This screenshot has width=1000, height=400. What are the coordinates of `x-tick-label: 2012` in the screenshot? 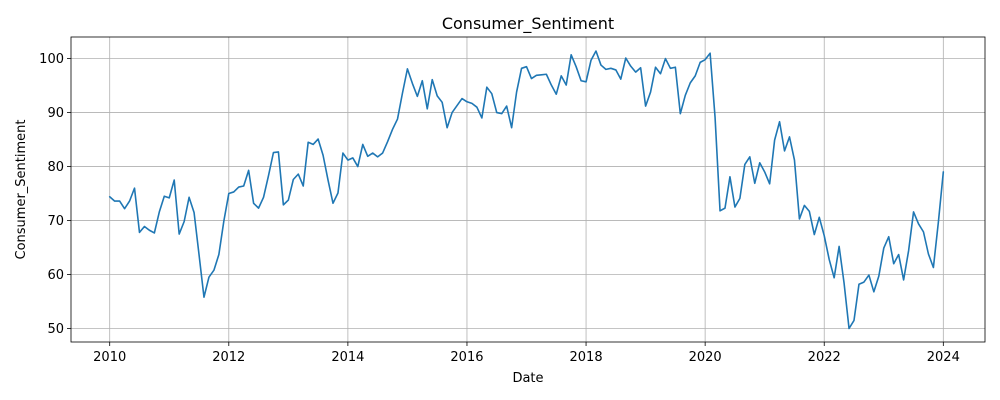 It's located at (228, 357).